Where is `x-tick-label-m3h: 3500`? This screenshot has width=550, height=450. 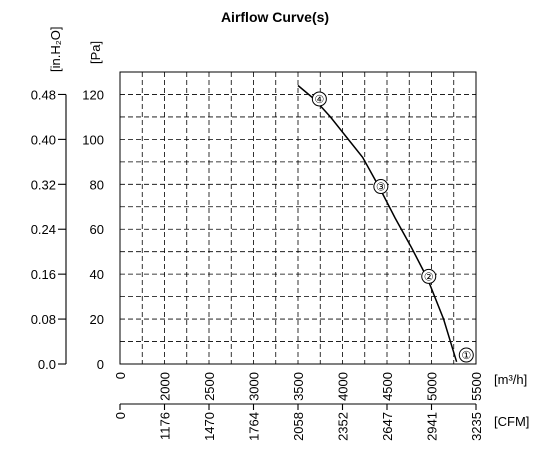 x-tick-label-m3h: 3500 is located at coordinates (298, 386).